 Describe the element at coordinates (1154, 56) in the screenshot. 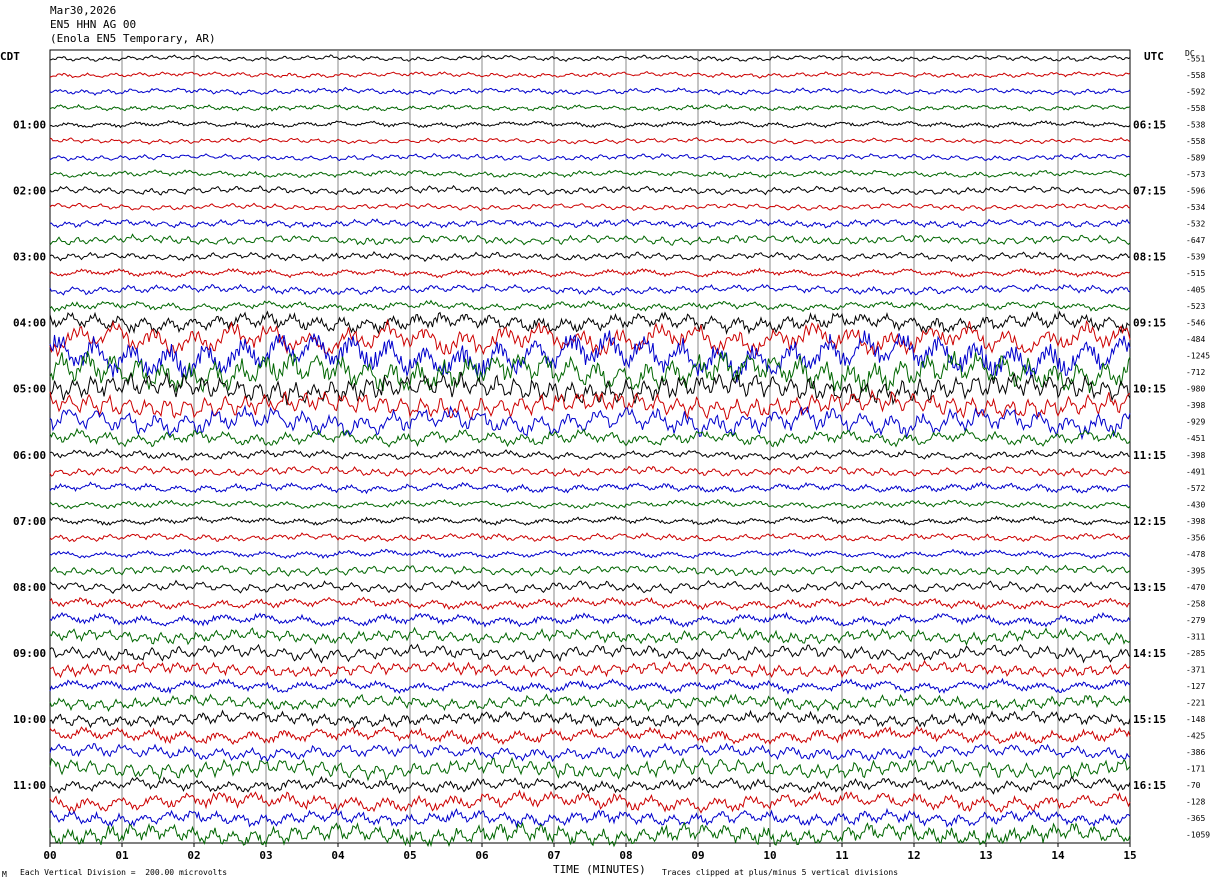

I see `right-timezone-label: UTC` at that location.